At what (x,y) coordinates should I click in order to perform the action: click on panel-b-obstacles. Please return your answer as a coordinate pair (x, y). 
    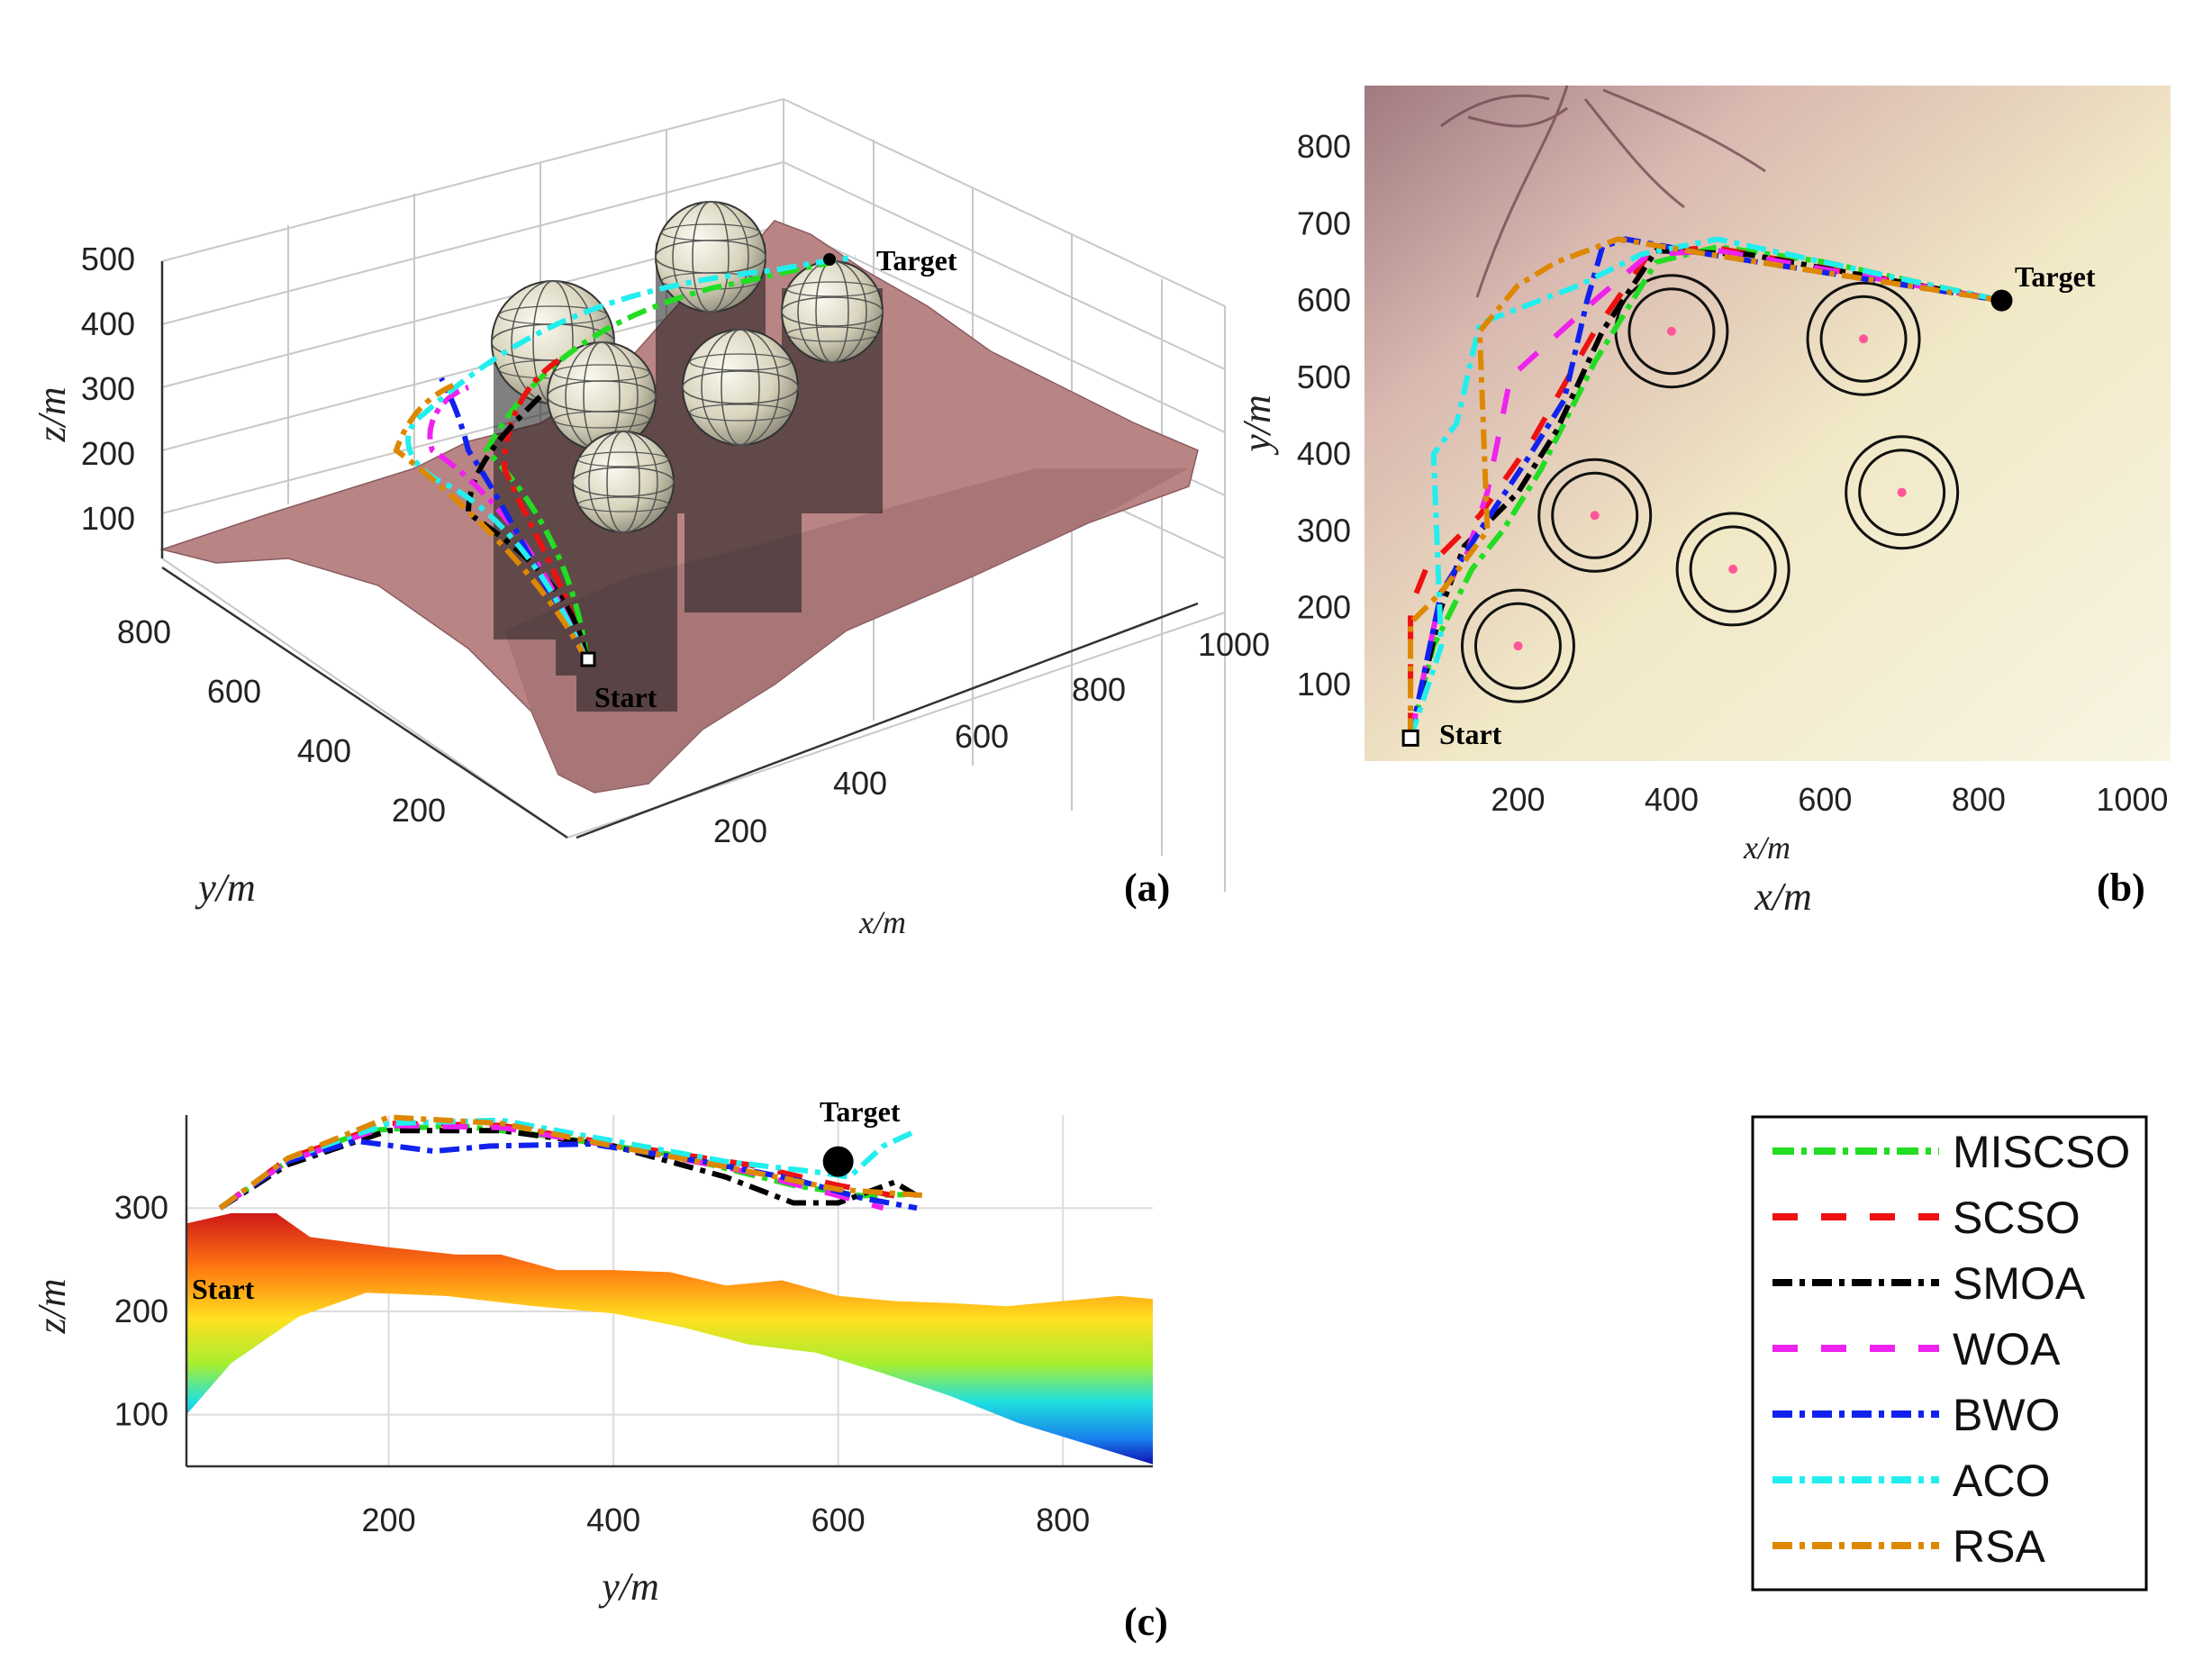
    Looking at the image, I should click on (1710, 488).